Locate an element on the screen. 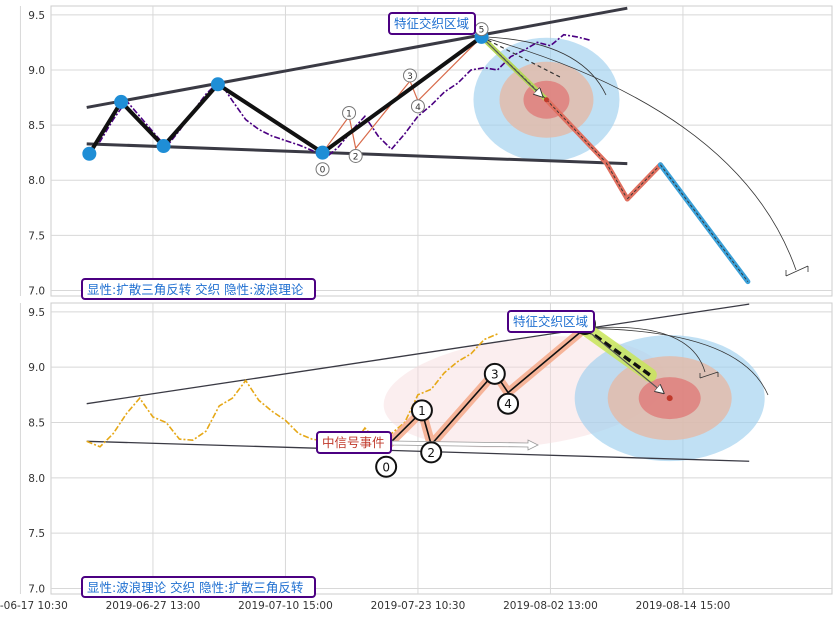  projection-arc-outer is located at coordinates (639, 153).